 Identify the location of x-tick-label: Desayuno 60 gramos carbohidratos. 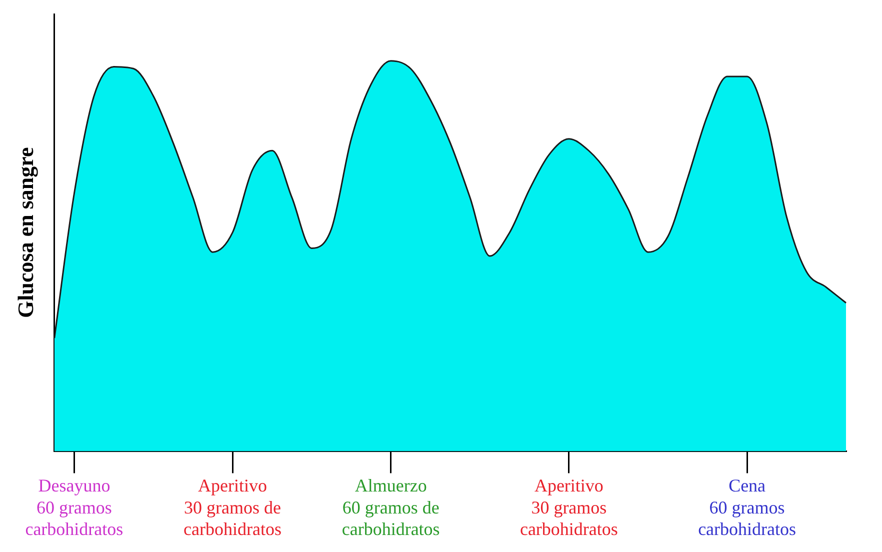
(74, 507).